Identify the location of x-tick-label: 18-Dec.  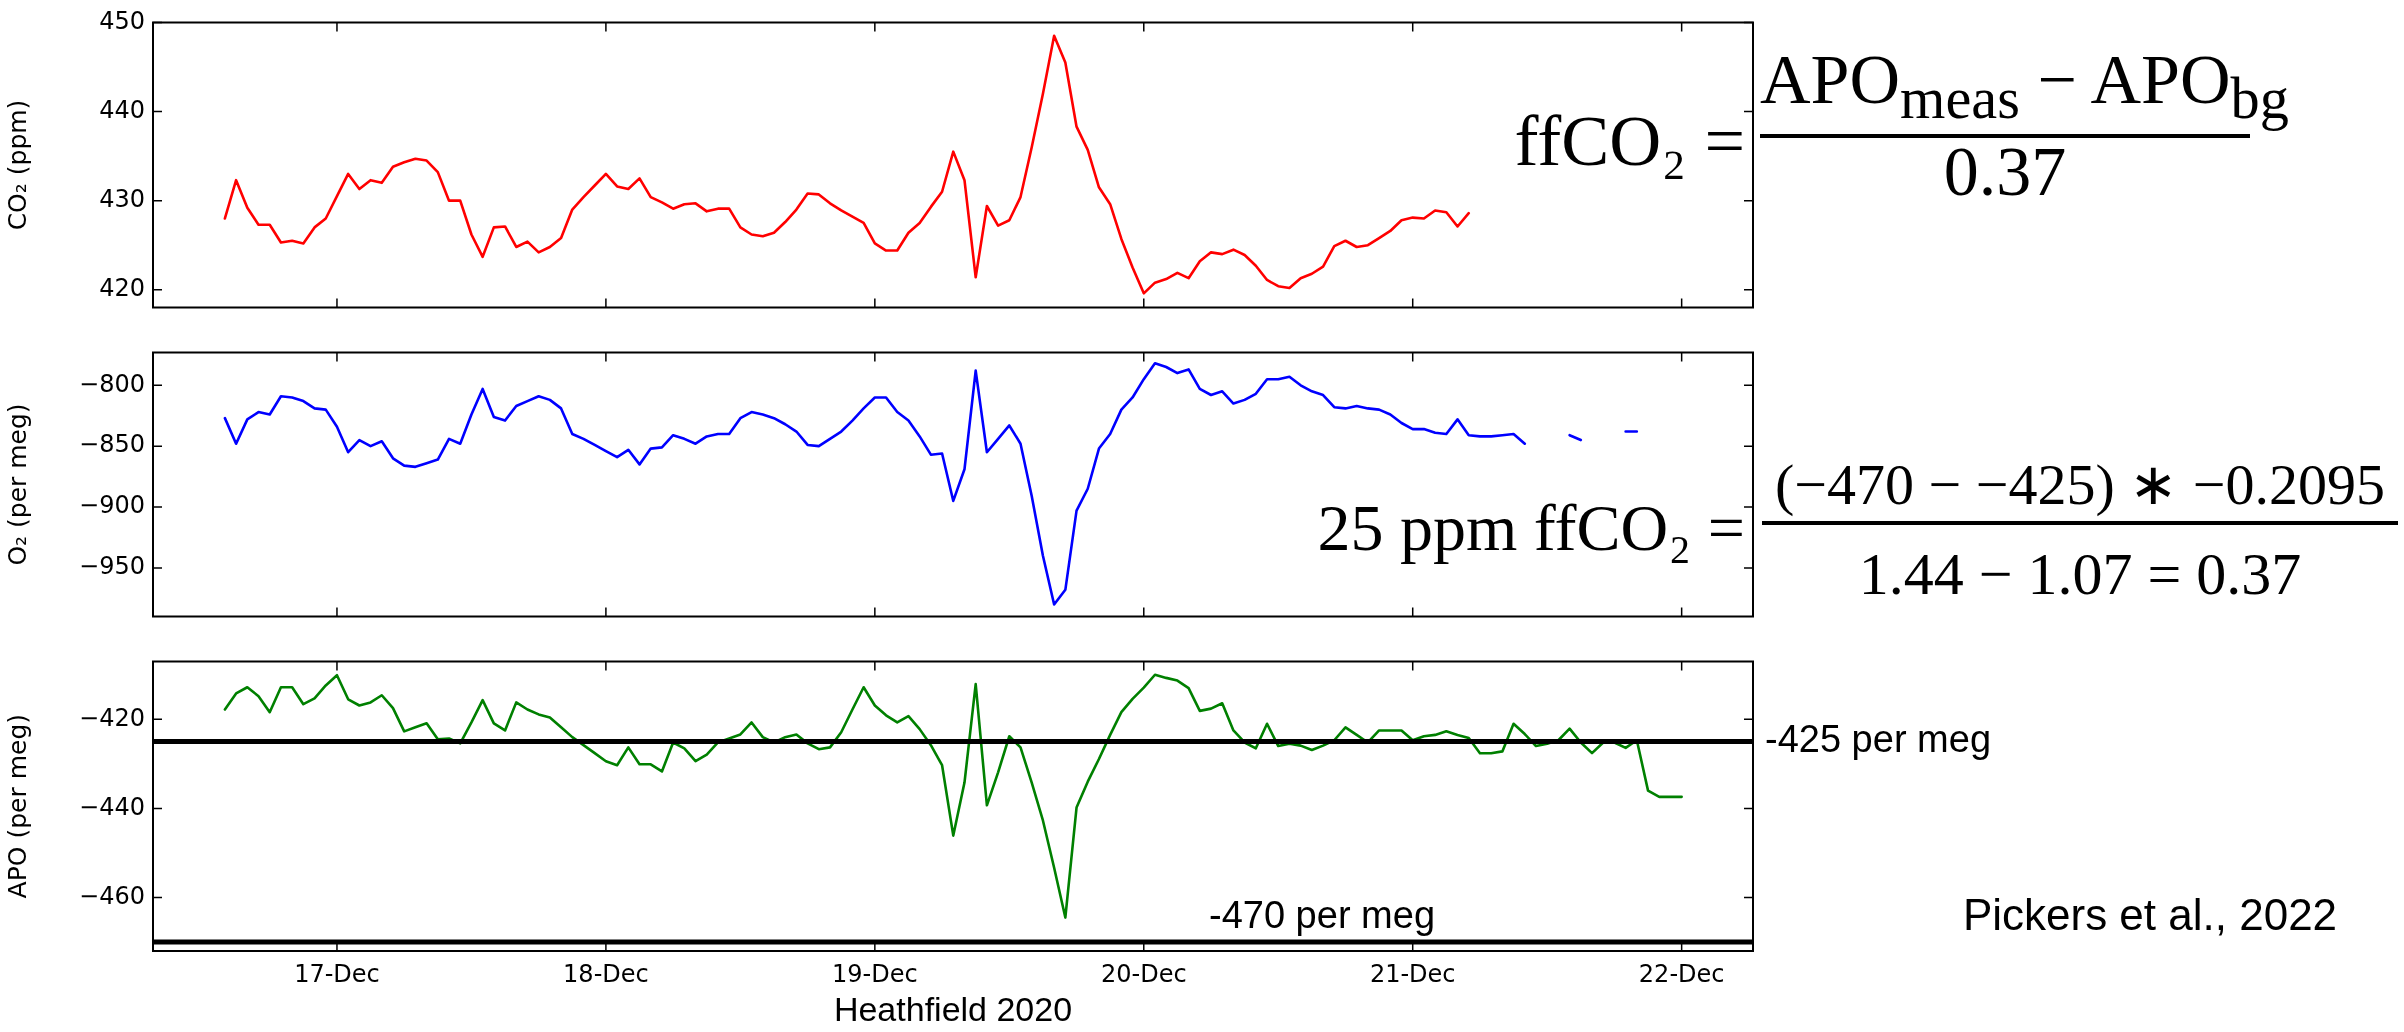
(606, 973).